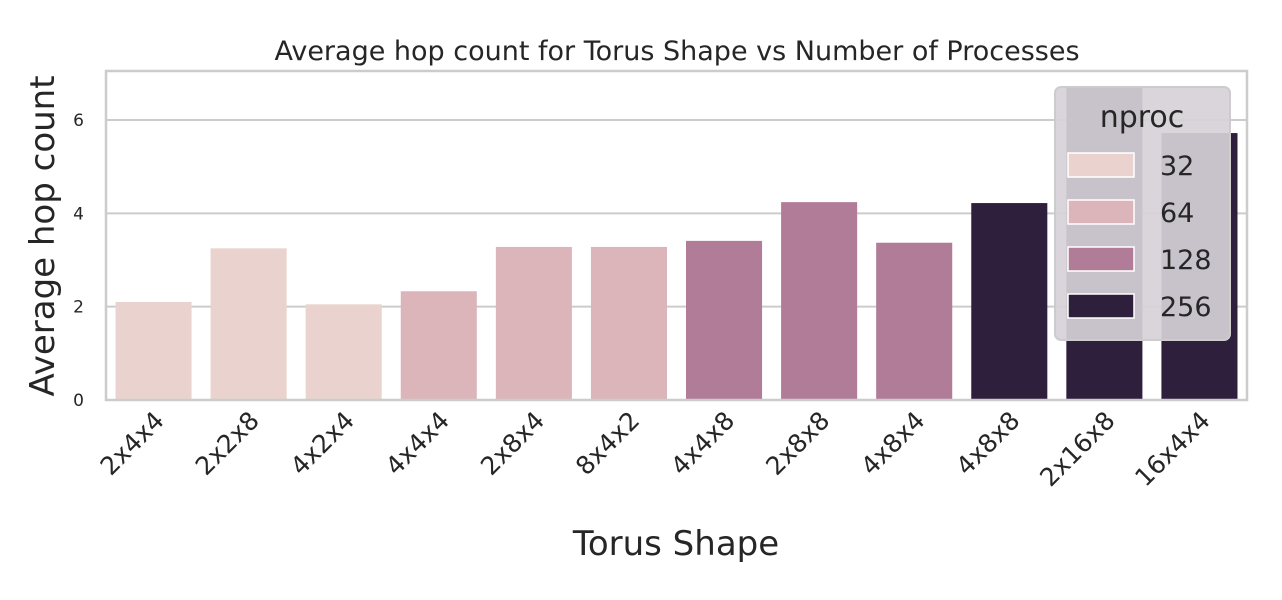  I want to click on x-tick-label: 4x8x8, so click(987, 443).